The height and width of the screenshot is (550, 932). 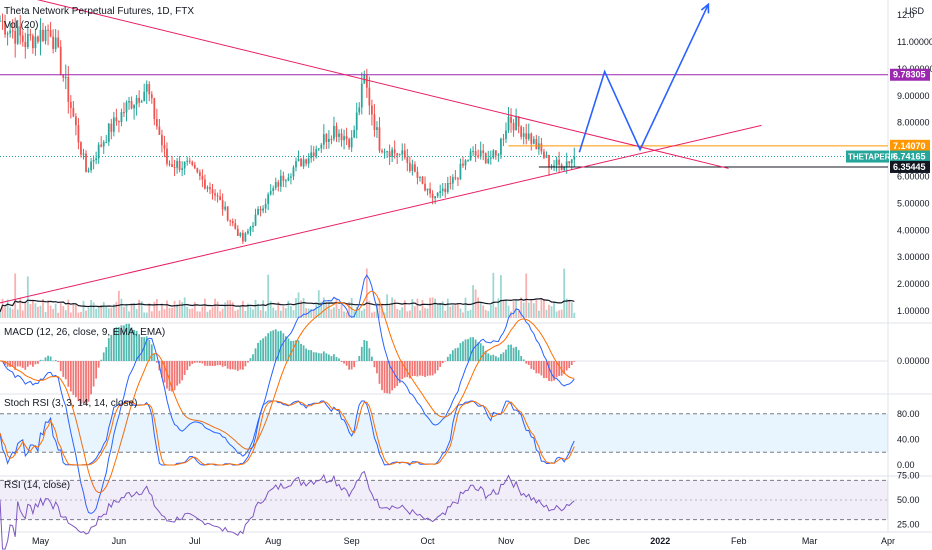 I want to click on stoch-tick-label: 40.00, so click(x=908, y=439).